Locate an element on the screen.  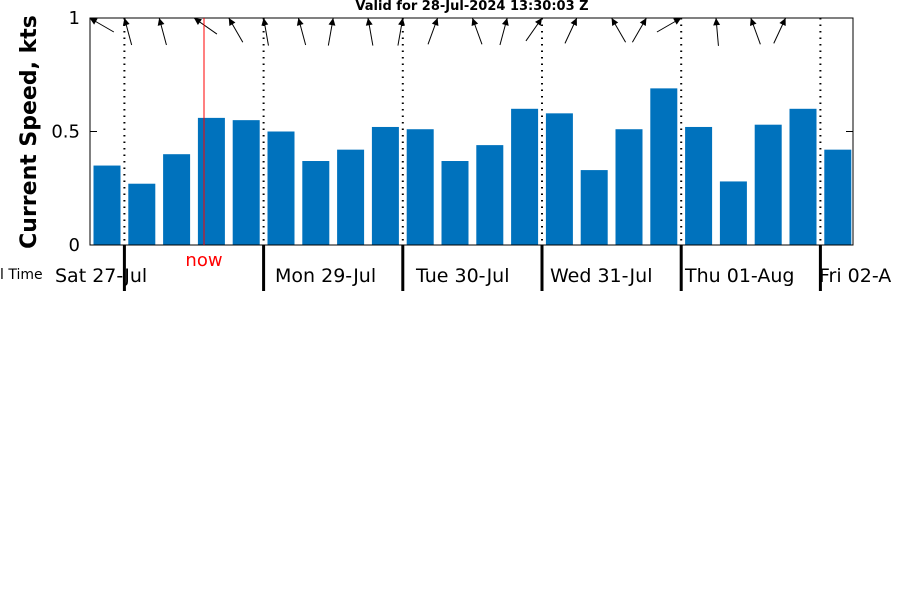
day-label: Fri 02-A is located at coordinates (855, 276).